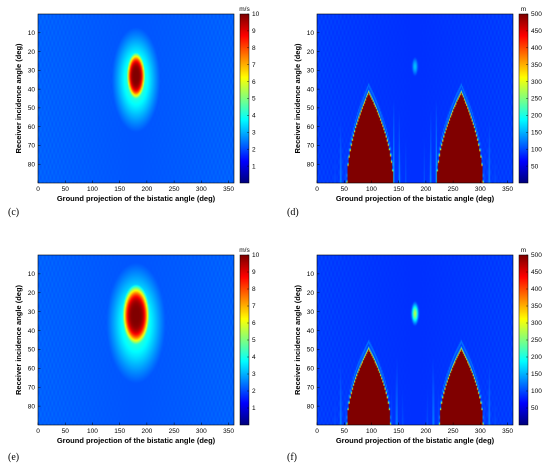 The height and width of the screenshot is (475, 550). Describe the element at coordinates (536, 340) in the screenshot. I see `colorbar-tick-label: 250` at that location.